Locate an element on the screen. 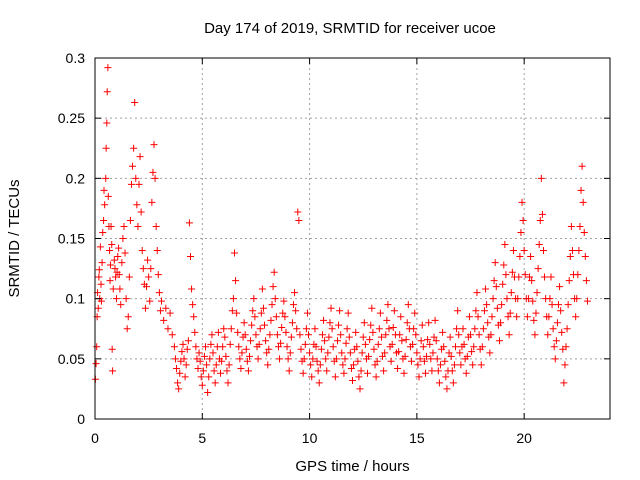  y-tick-label: 0 is located at coordinates (81, 419).